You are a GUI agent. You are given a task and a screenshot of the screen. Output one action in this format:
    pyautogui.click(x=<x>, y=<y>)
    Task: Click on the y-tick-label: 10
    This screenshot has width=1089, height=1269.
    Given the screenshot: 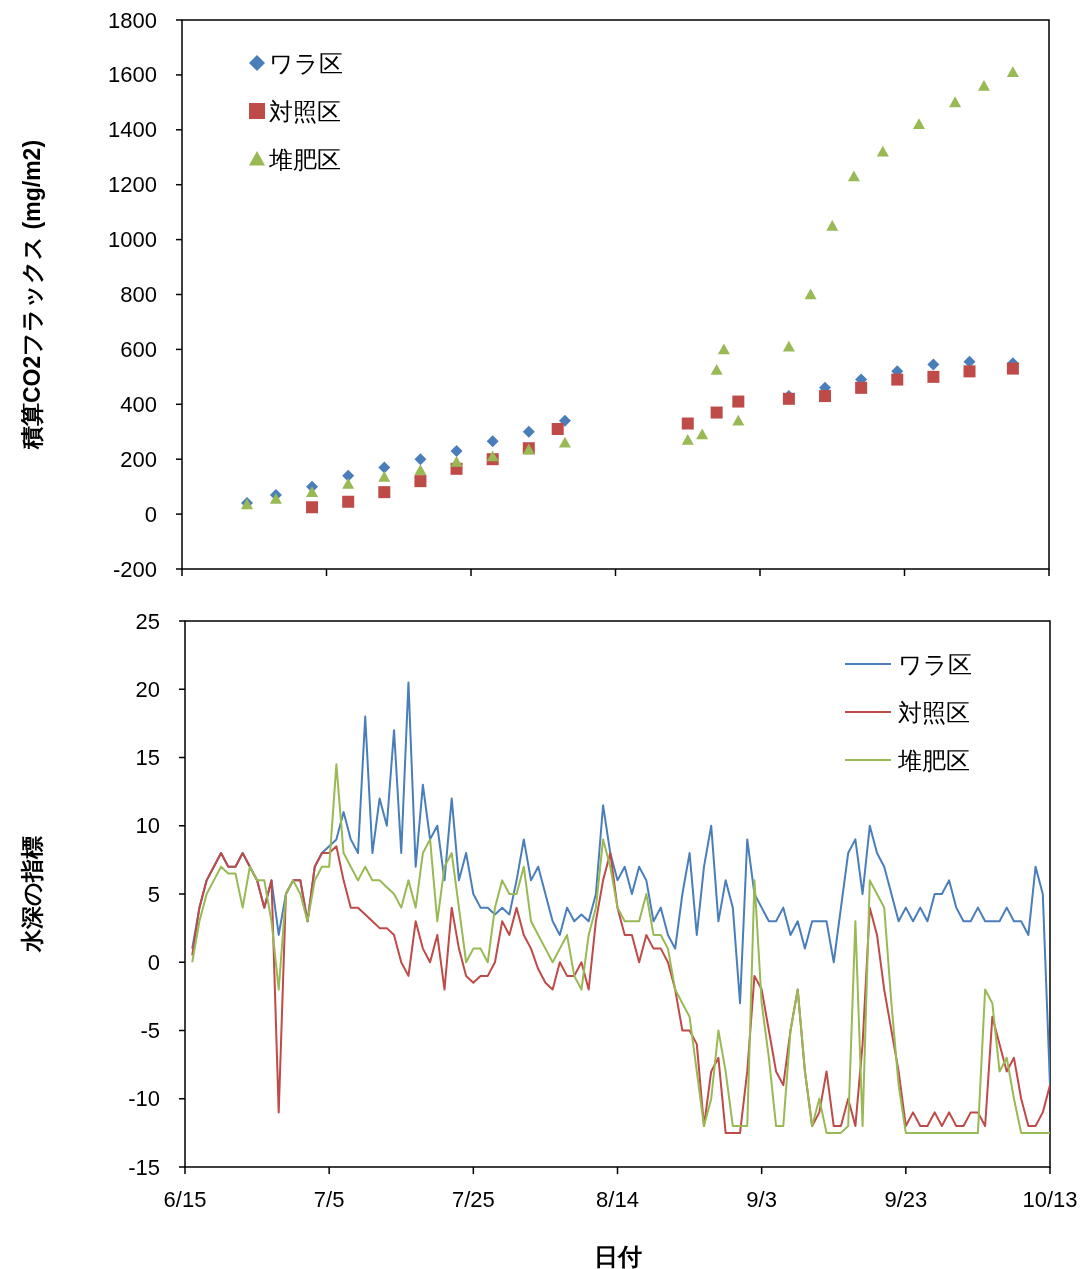 What is the action you would take?
    pyautogui.click(x=147, y=826)
    